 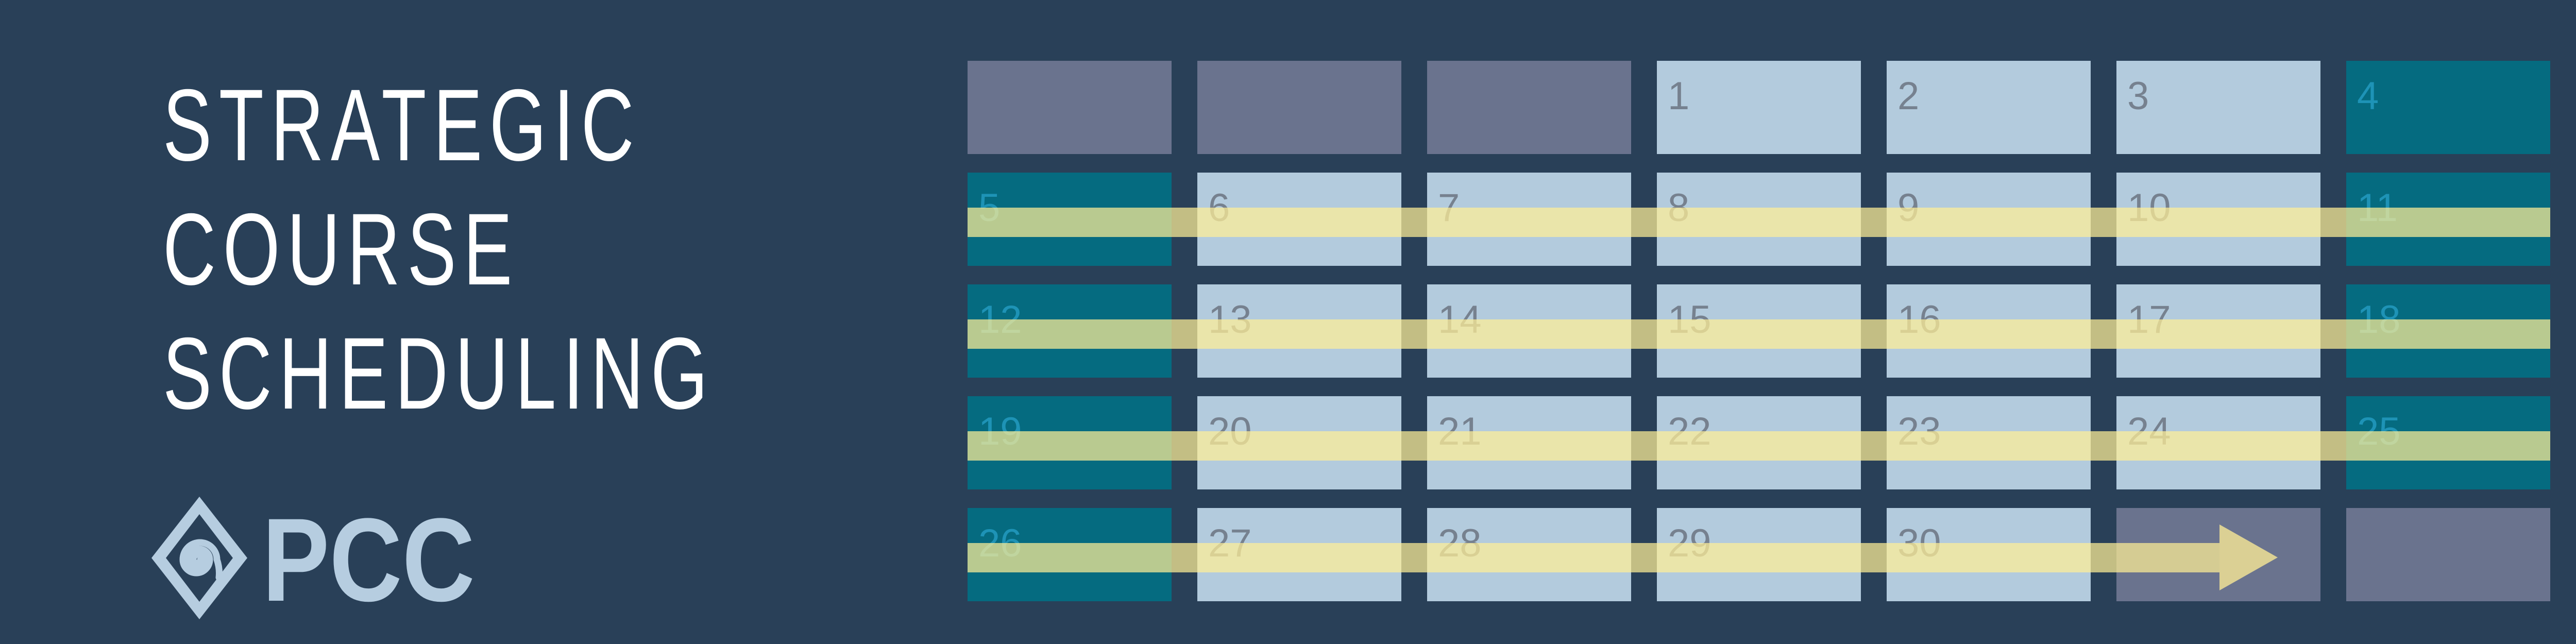 What do you see at coordinates (2138, 96) in the screenshot?
I see `day-number: 3` at bounding box center [2138, 96].